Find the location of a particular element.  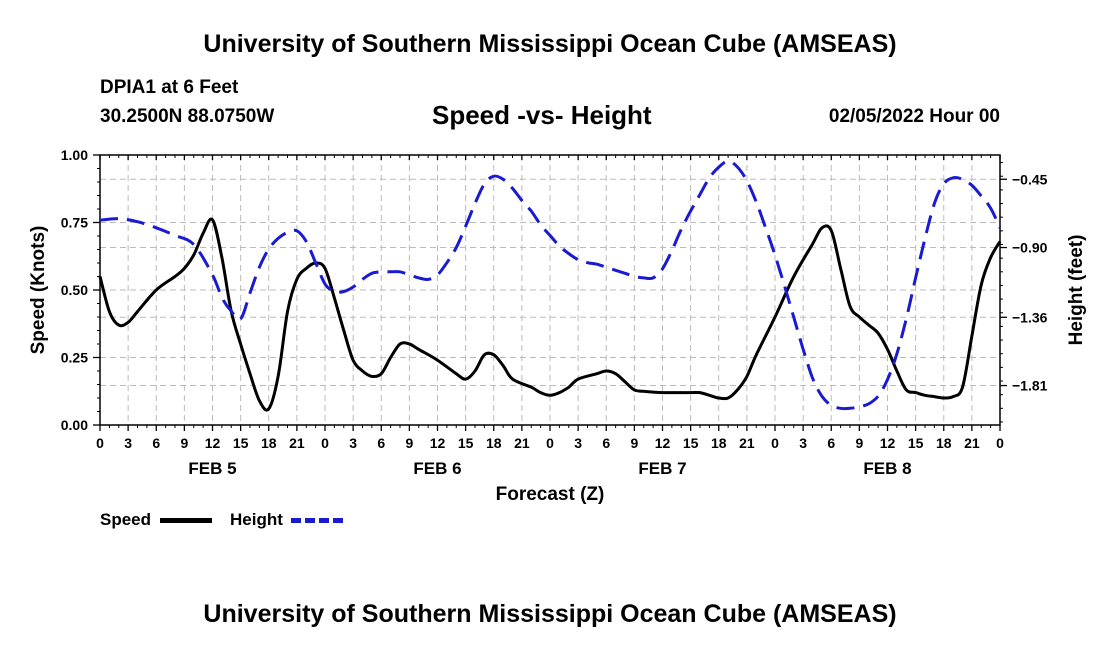

day-label: FEB 7 is located at coordinates (662, 468).